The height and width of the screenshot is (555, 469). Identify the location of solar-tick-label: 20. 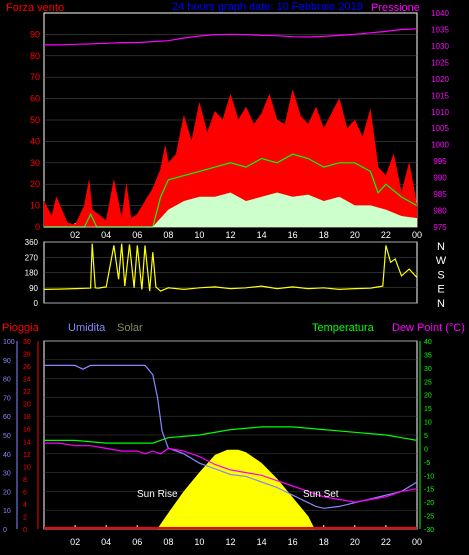
(27, 405).